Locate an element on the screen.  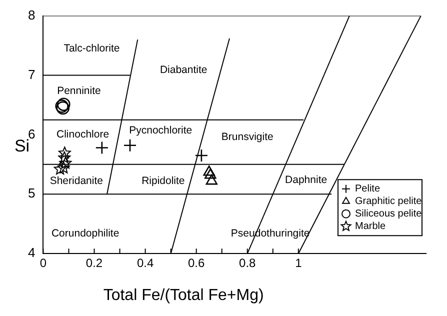
x-tick-label: 0 is located at coordinates (43, 263).